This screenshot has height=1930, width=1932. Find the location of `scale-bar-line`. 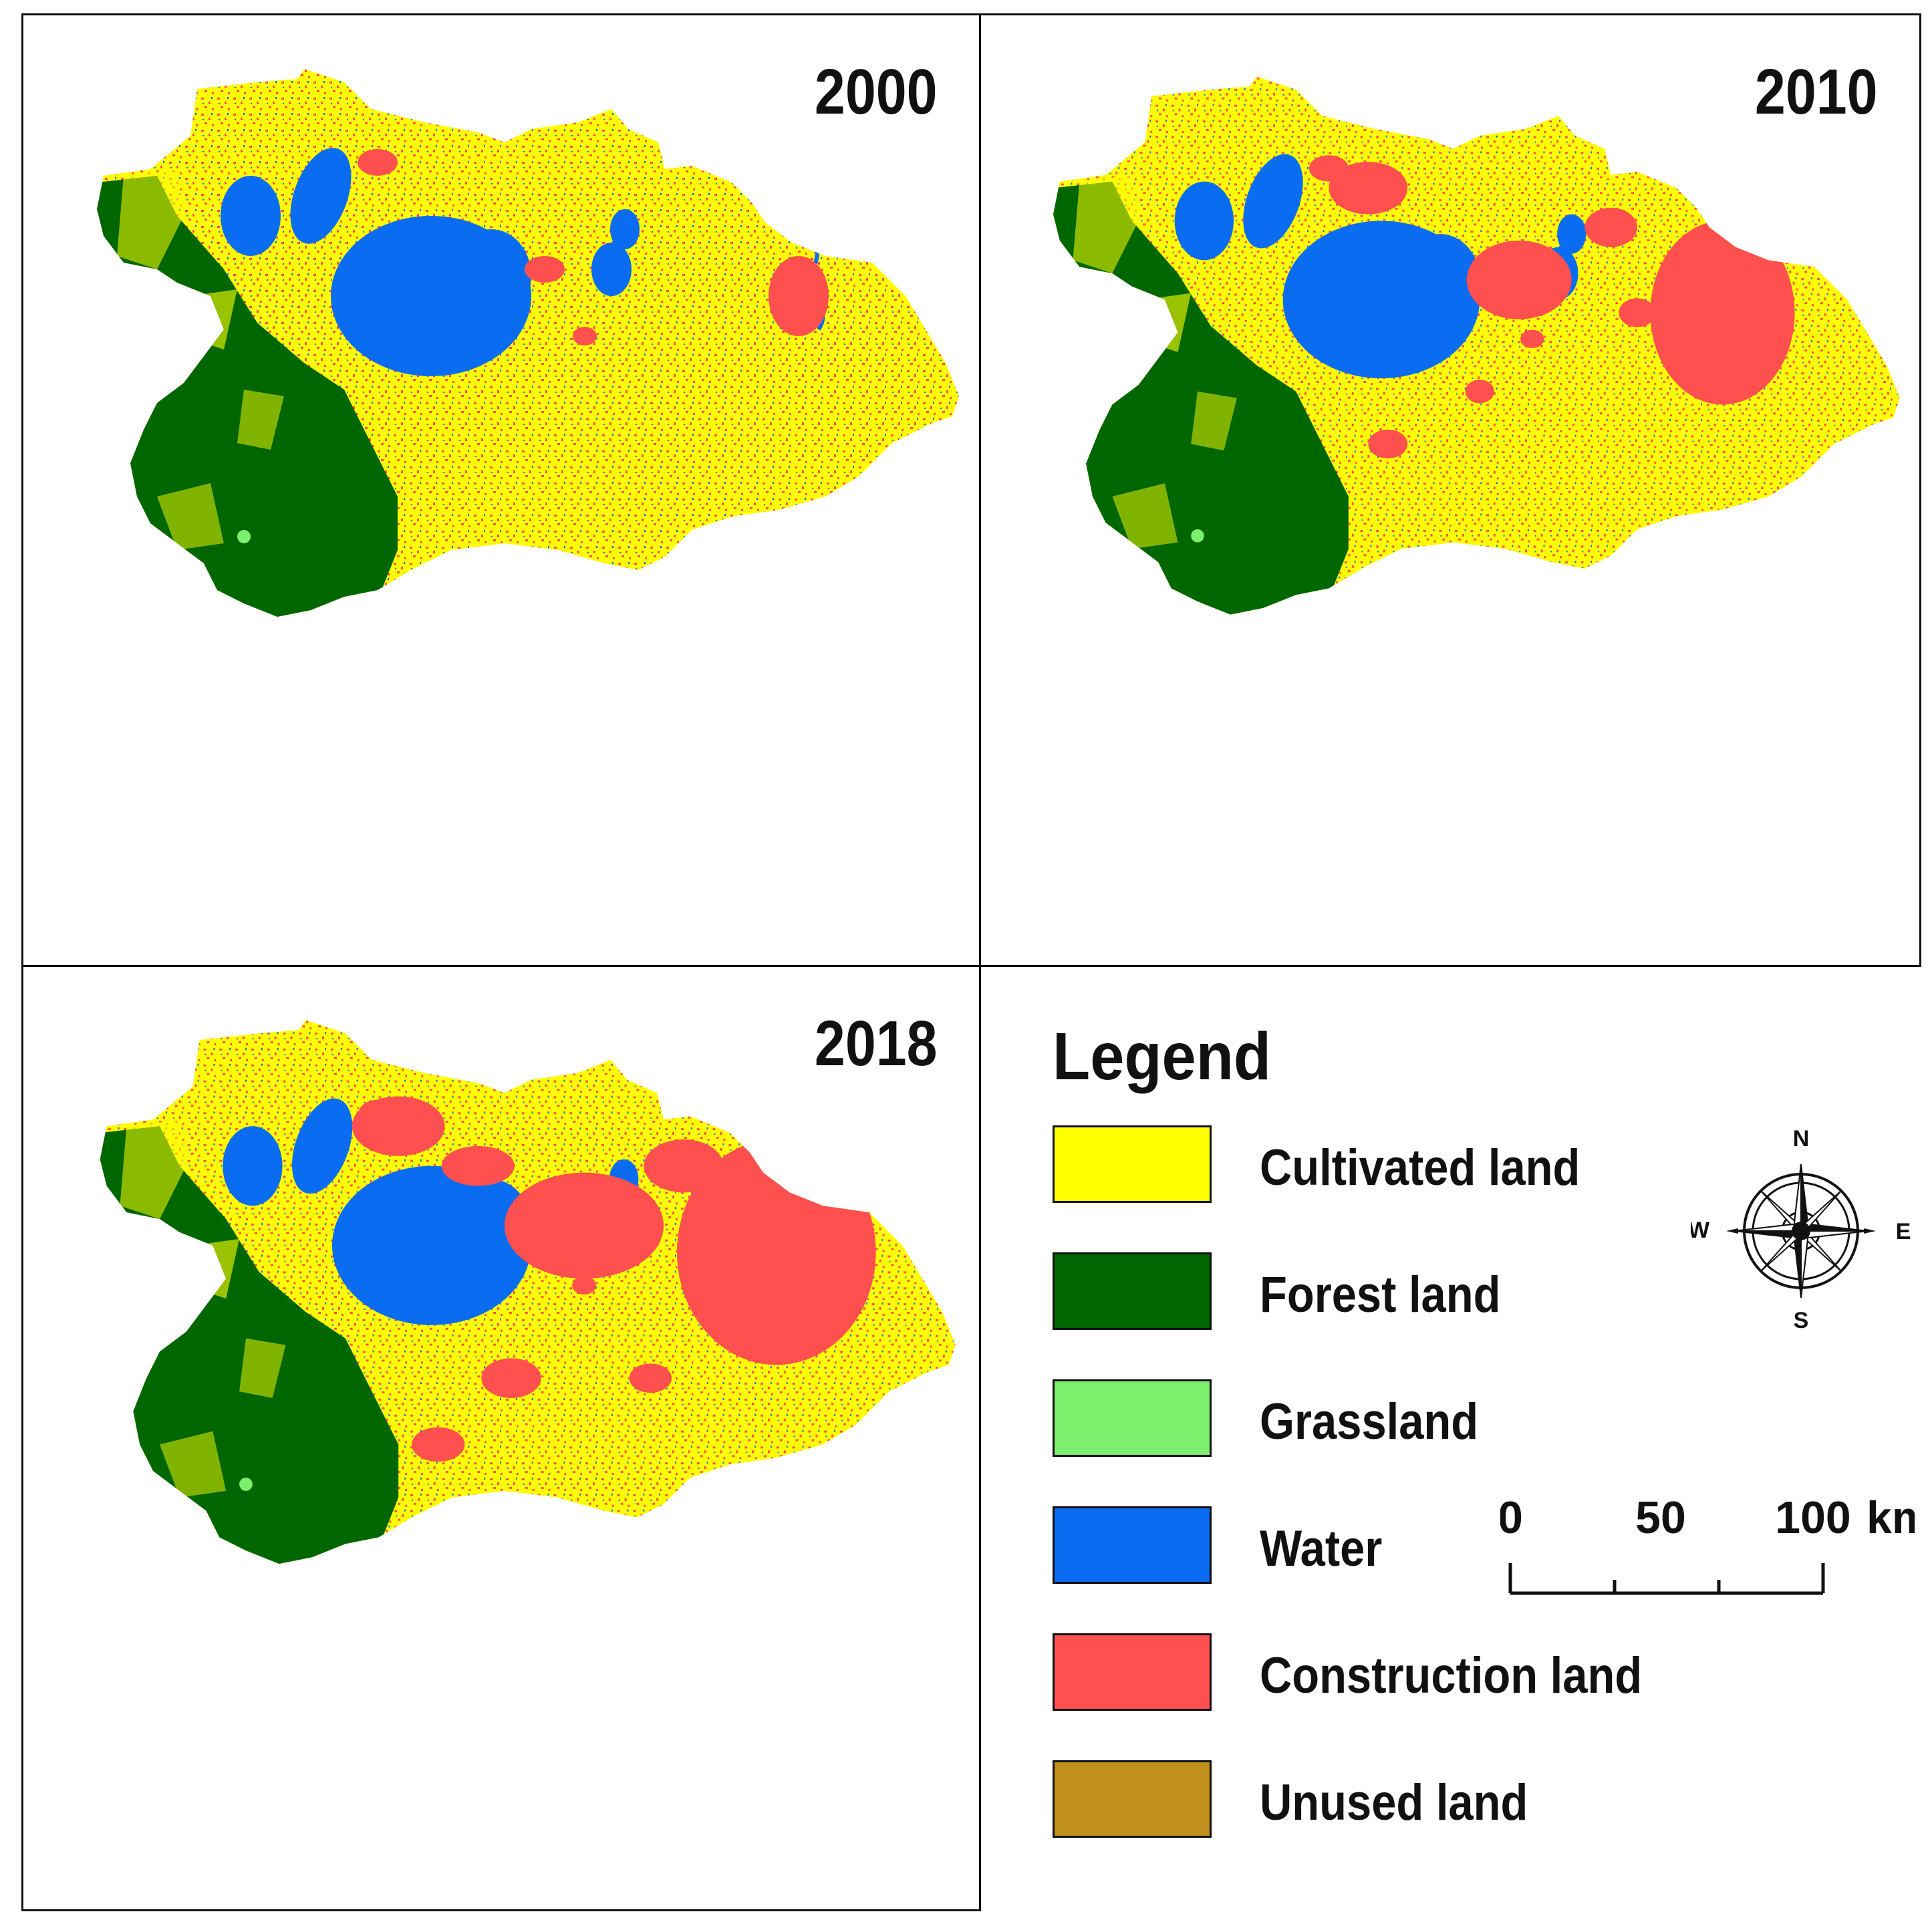

scale-bar-line is located at coordinates (1666, 1579).